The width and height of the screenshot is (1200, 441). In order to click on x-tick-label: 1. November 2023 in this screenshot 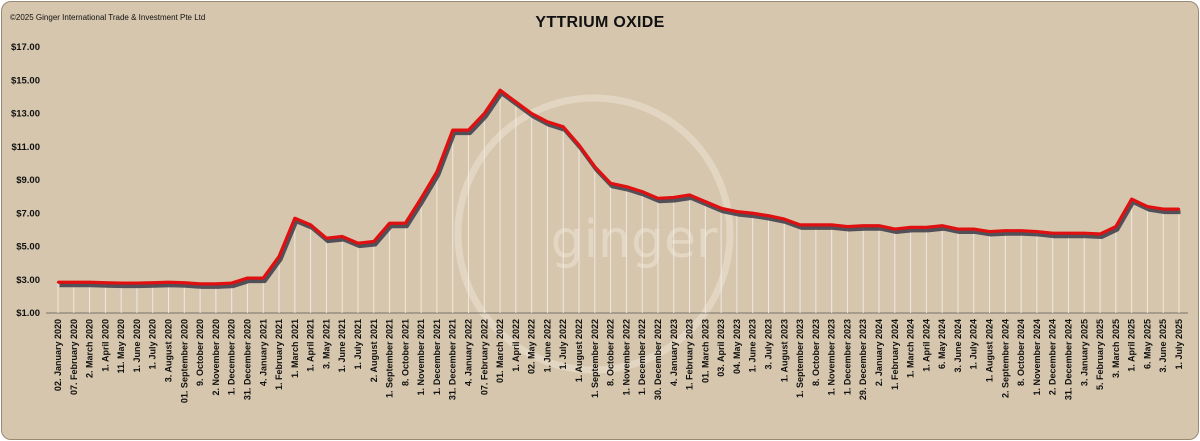, I will do `click(832, 357)`.